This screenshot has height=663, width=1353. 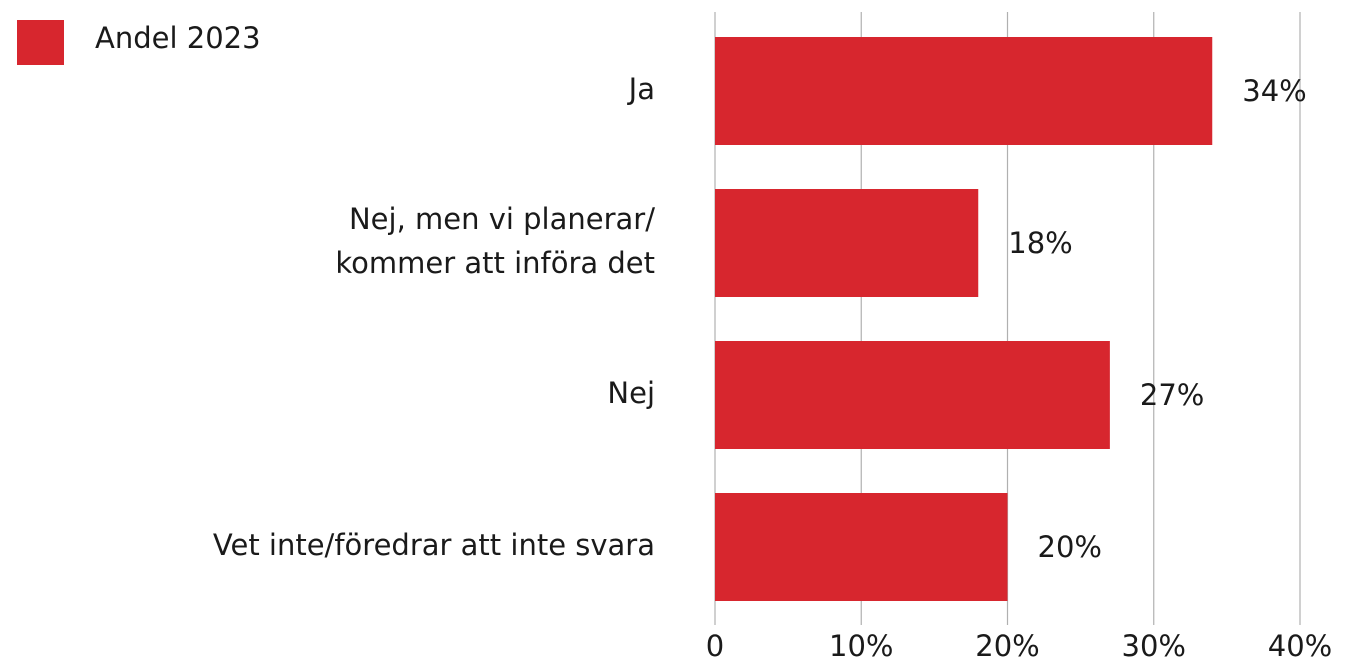 I want to click on category-label: Vet inte/föredrar att inte svara, so click(x=434, y=545).